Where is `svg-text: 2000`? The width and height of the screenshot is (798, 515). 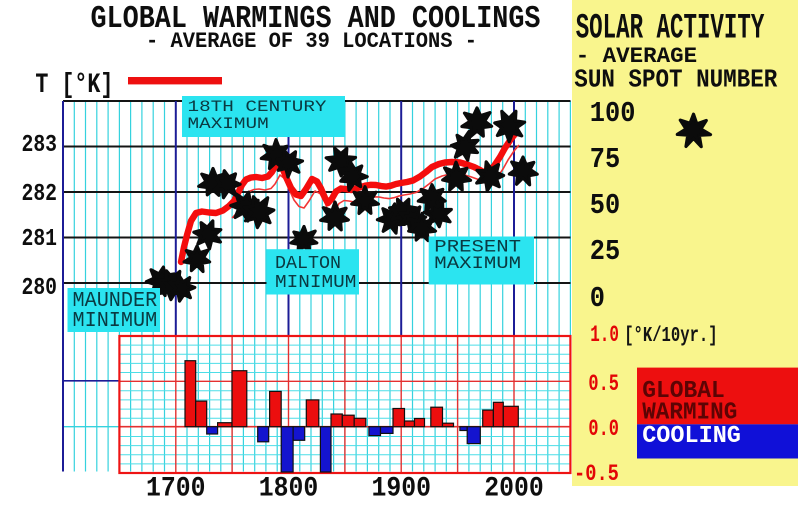 svg-text: 2000 is located at coordinates (514, 488).